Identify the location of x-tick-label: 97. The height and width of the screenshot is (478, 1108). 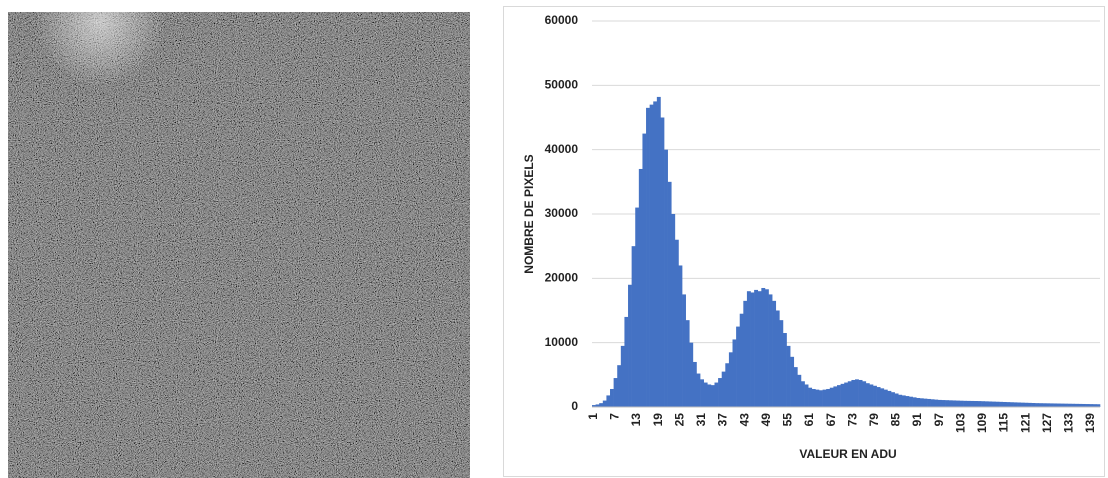
(939, 420).